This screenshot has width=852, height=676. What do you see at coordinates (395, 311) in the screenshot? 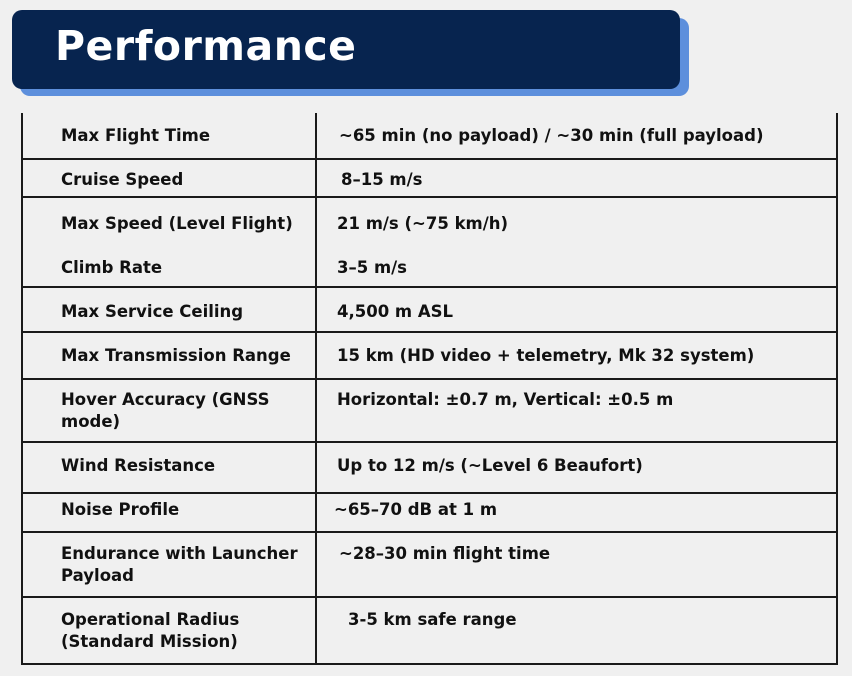
I see `spec-value: 4,500 m ASL` at bounding box center [395, 311].